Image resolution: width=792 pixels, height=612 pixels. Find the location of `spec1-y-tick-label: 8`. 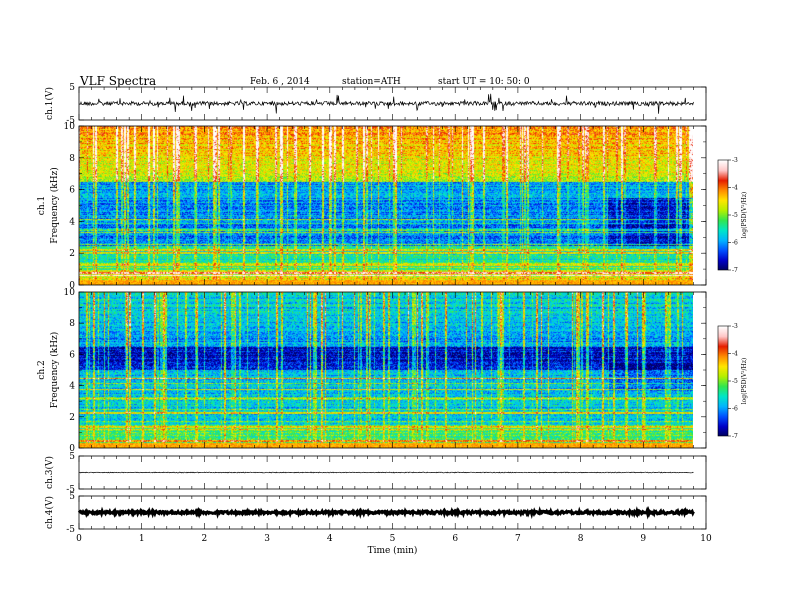

spec1-y-tick-label: 8 is located at coordinates (72, 159).